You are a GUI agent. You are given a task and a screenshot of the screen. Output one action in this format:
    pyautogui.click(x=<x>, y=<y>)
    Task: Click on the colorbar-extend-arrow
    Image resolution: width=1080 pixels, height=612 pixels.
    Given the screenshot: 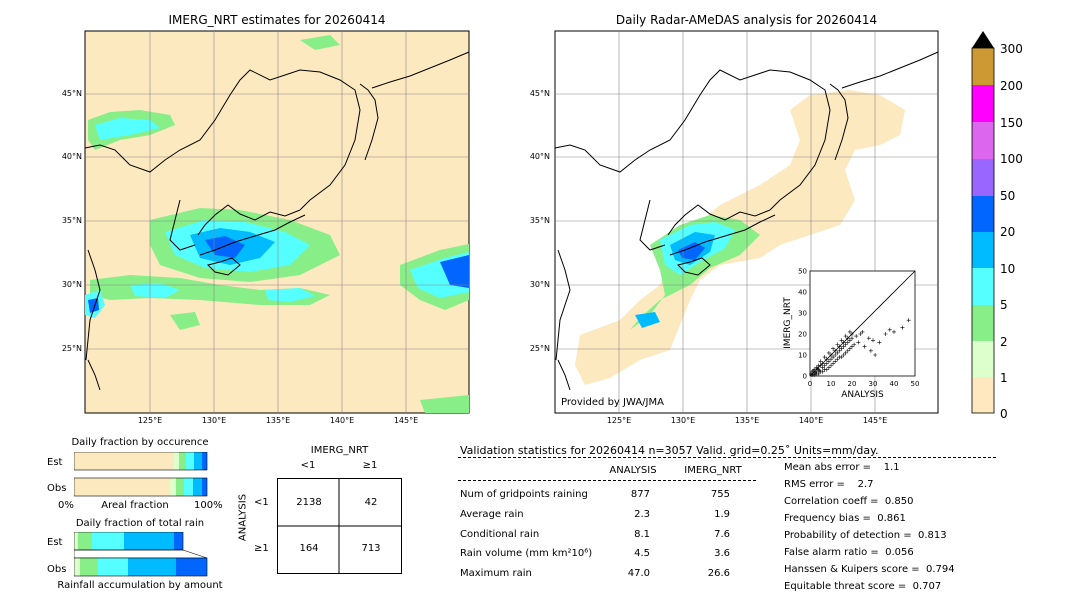 What is the action you would take?
    pyautogui.click(x=983, y=39)
    